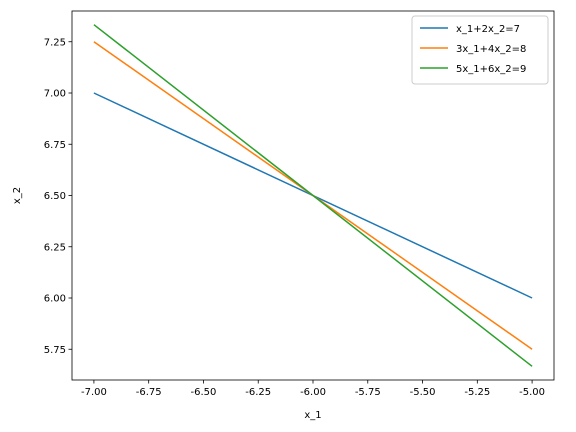 The height and width of the screenshot is (432, 576). Describe the element at coordinates (94, 392) in the screenshot. I see `x-tick-label: -7.00` at that location.